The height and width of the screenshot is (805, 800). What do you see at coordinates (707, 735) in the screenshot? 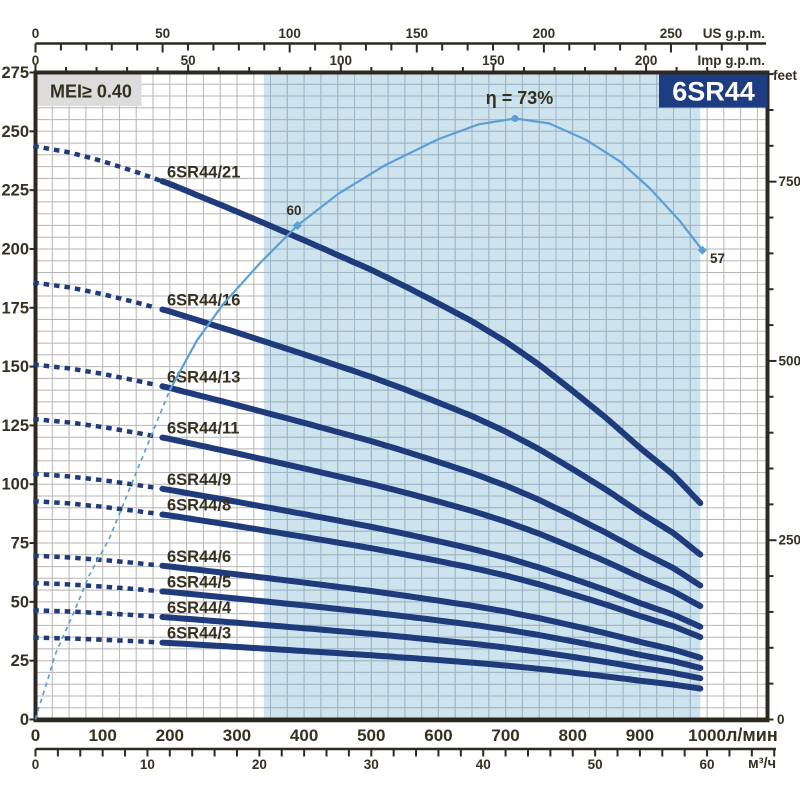
I see `lpm-tick-label: 1000` at bounding box center [707, 735].